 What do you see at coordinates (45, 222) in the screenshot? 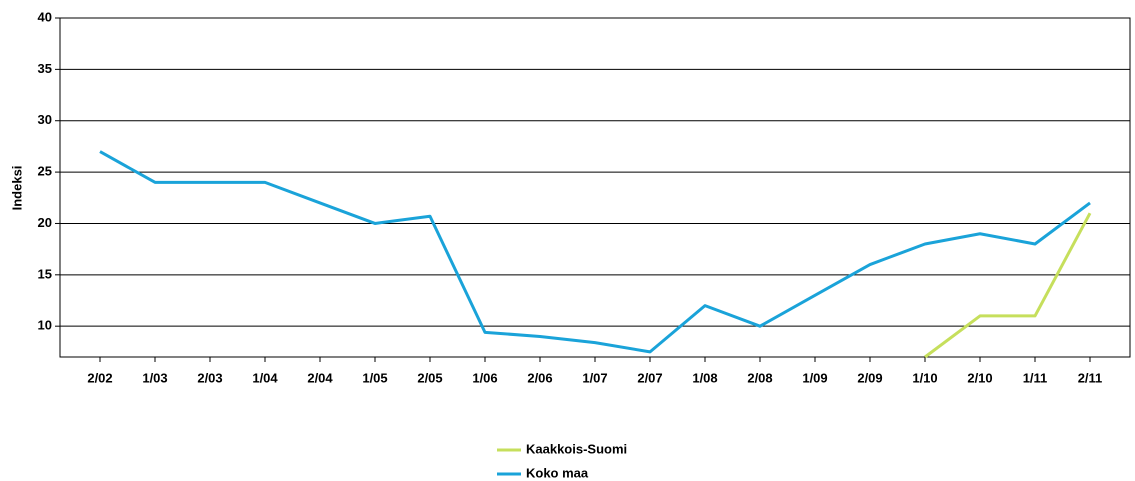
I see `y-tick-label: 20` at bounding box center [45, 222].